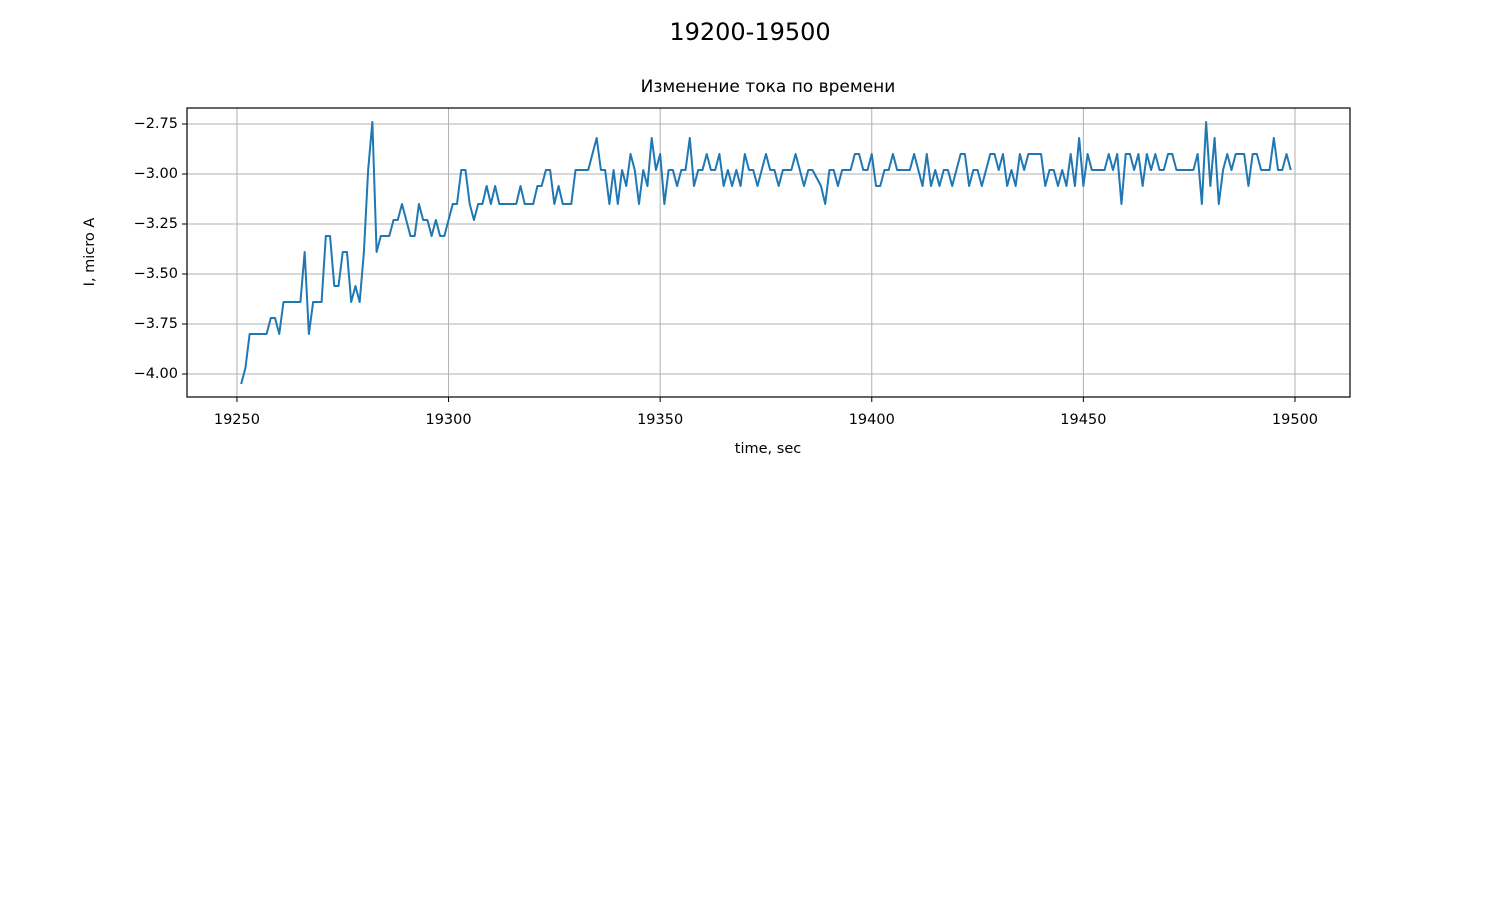 The image size is (1500, 900). I want to click on y-tick-label: −3.00, so click(156, 174).